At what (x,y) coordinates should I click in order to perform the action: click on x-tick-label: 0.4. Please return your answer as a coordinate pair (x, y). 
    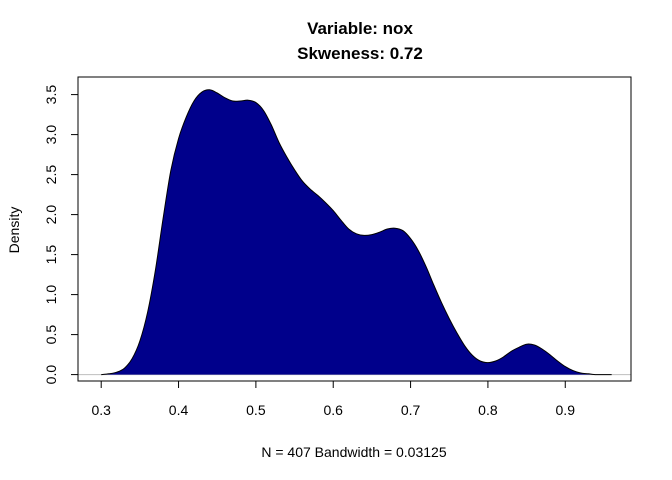
    Looking at the image, I should click on (179, 410).